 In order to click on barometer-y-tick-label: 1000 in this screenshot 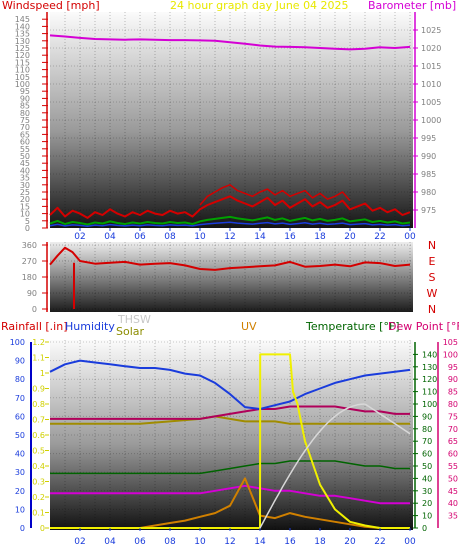, I will do `click(431, 120)`.